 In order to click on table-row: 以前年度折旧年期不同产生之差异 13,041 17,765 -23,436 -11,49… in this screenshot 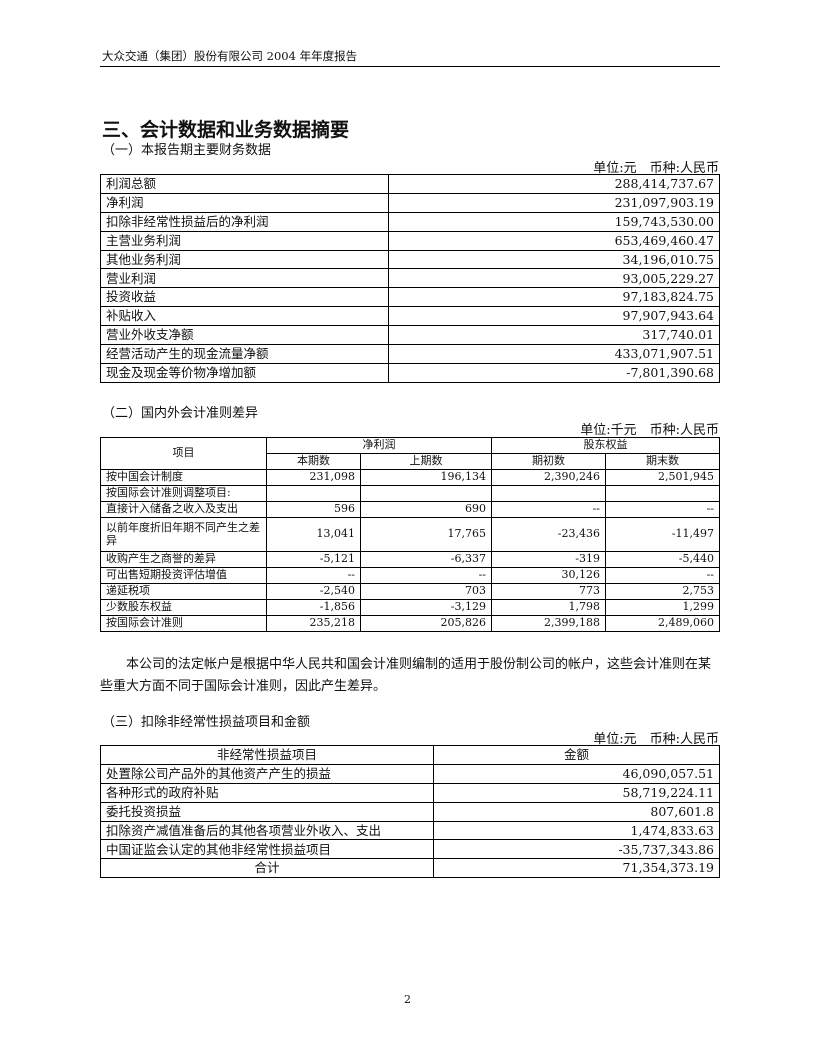, I will do `click(410, 534)`.